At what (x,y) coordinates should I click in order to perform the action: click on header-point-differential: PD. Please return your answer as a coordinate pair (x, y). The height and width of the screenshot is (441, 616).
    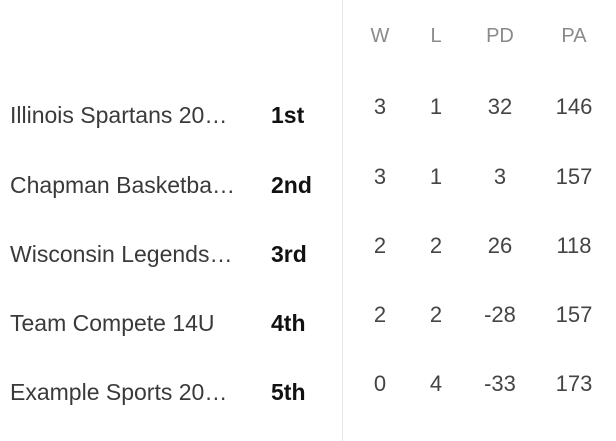
    Looking at the image, I should click on (500, 36).